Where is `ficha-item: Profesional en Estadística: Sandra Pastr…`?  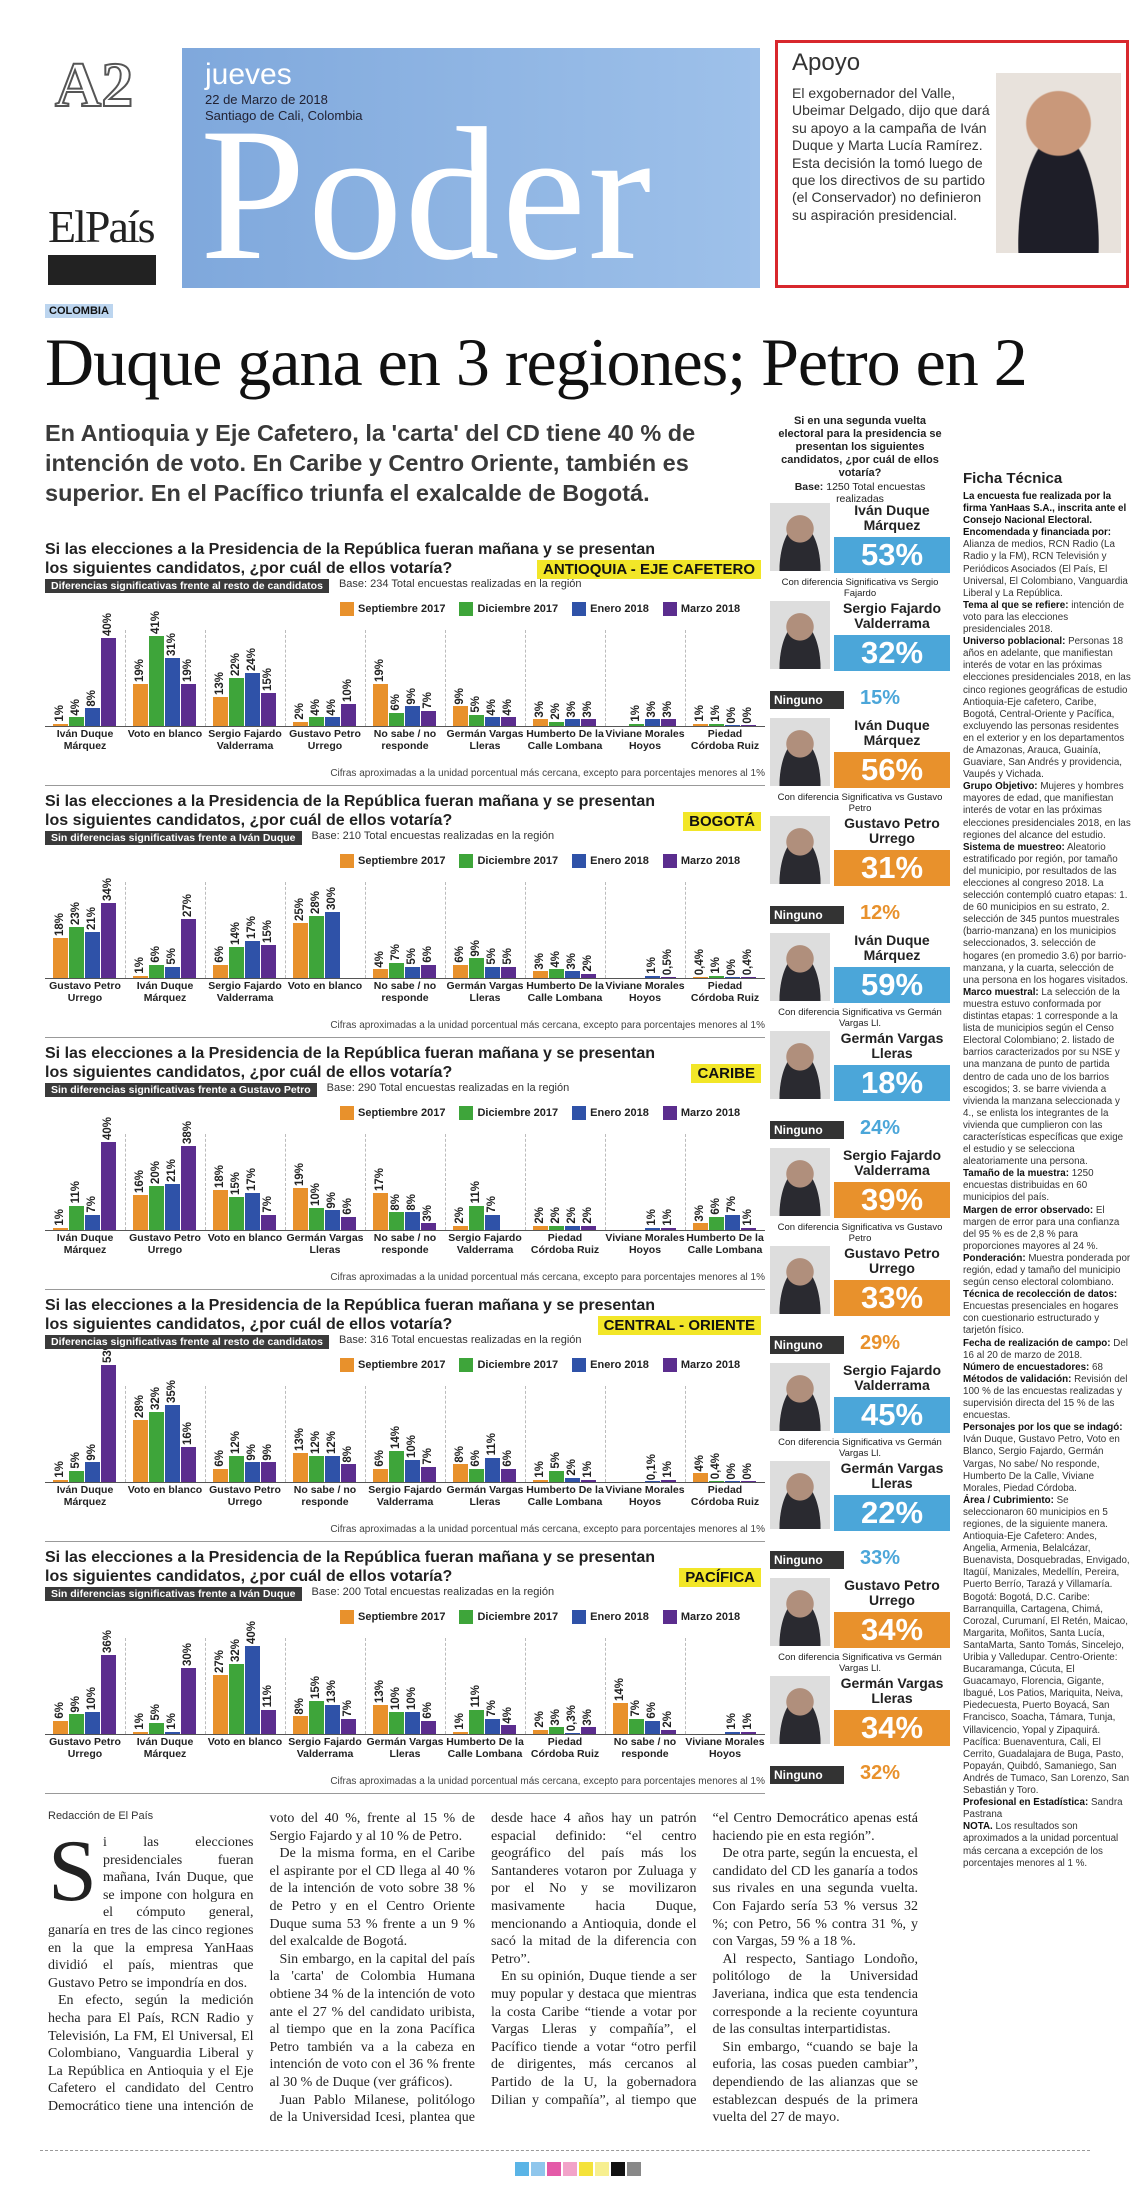 ficha-item: Profesional en Estadística: Sandra Pastr… is located at coordinates (1047, 1809).